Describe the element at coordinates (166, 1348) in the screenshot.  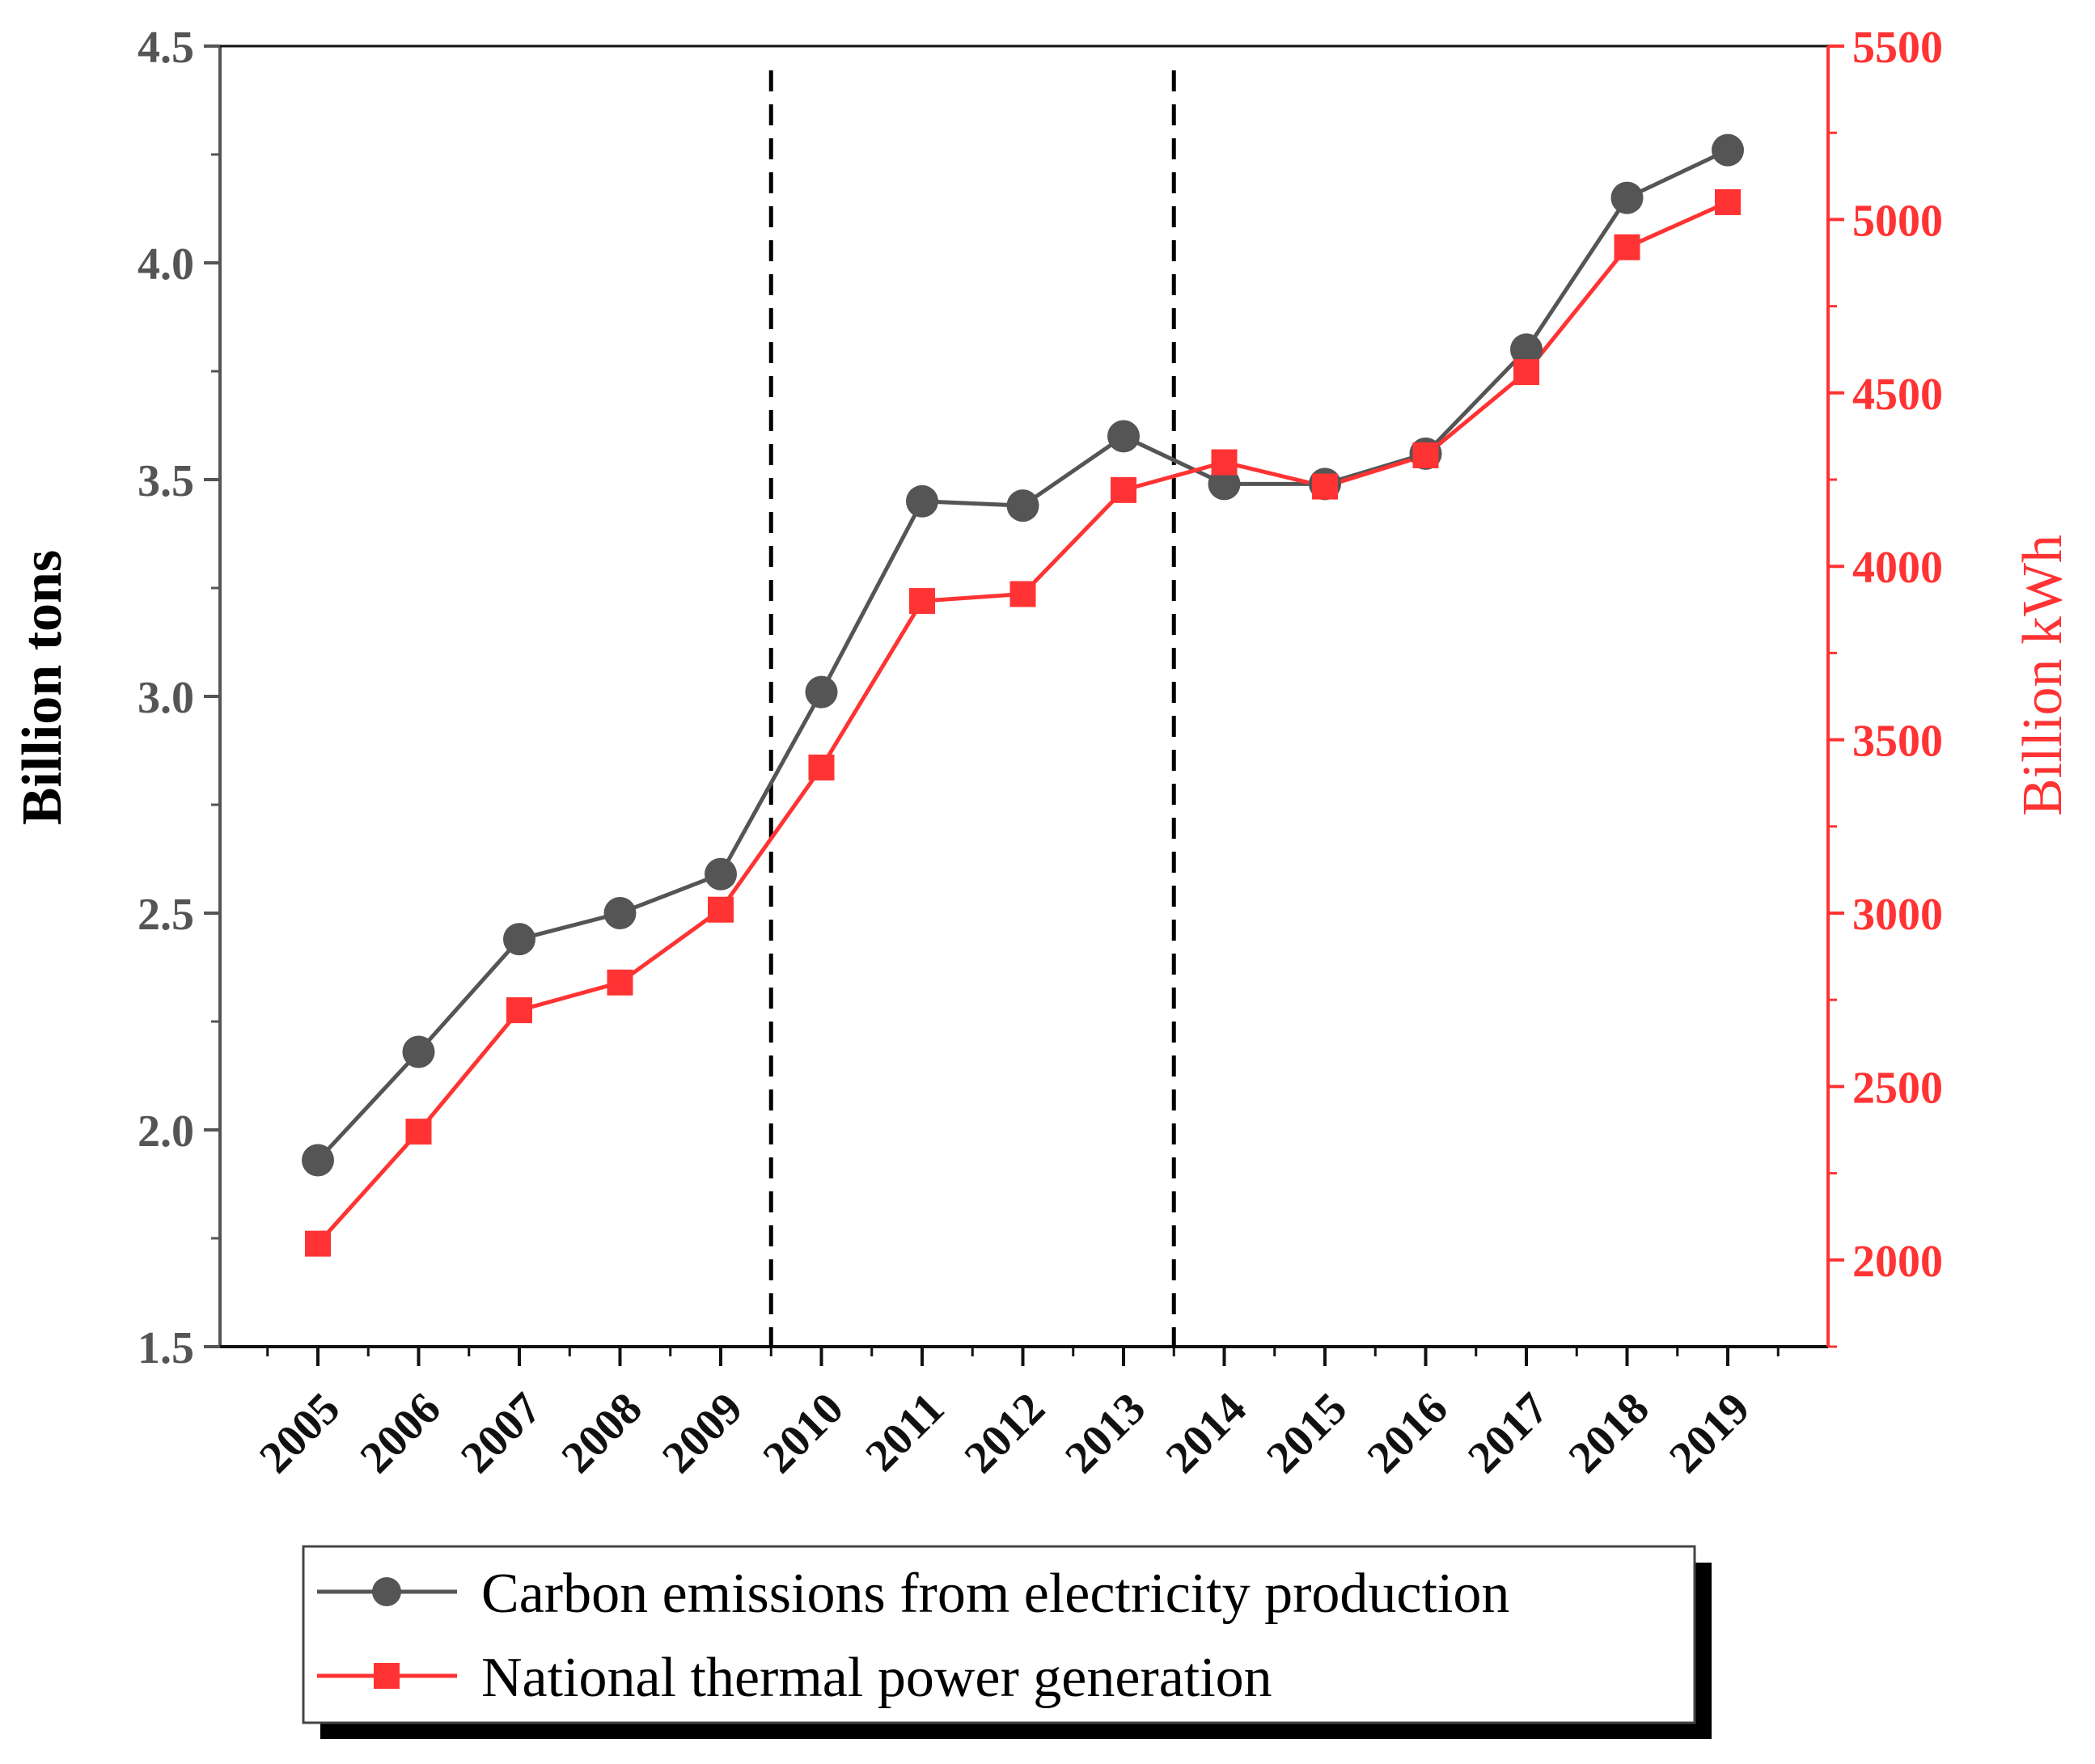
I see `left-tick-label: 1.5` at that location.